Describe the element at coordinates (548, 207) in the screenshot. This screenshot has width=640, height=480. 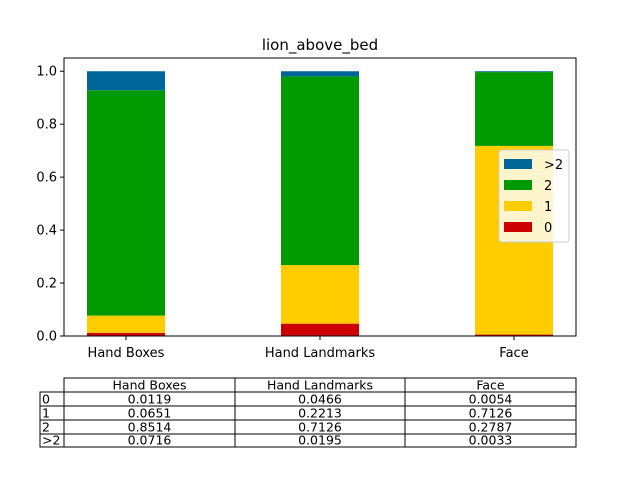
I see `legend-label: 1` at that location.